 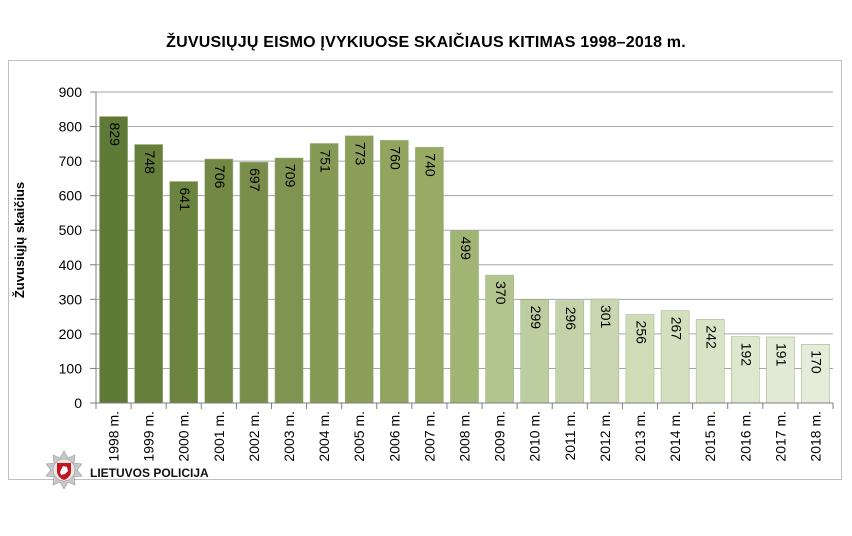 What do you see at coordinates (324, 436) in the screenshot?
I see `x-tick-label: 2004 m.` at bounding box center [324, 436].